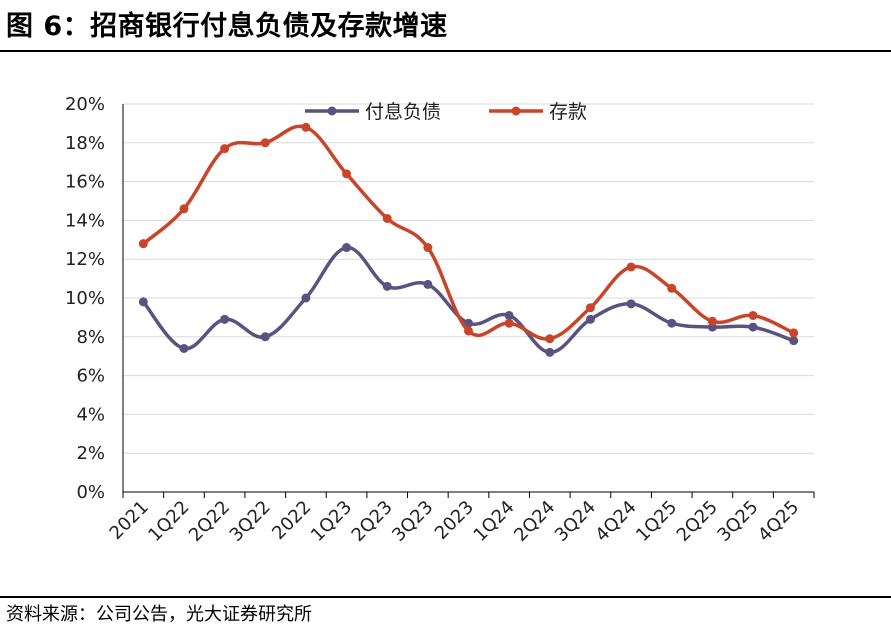 Image resolution: width=891 pixels, height=627 pixels. I want to click on y-tick-label: 2%, so click(90, 453).